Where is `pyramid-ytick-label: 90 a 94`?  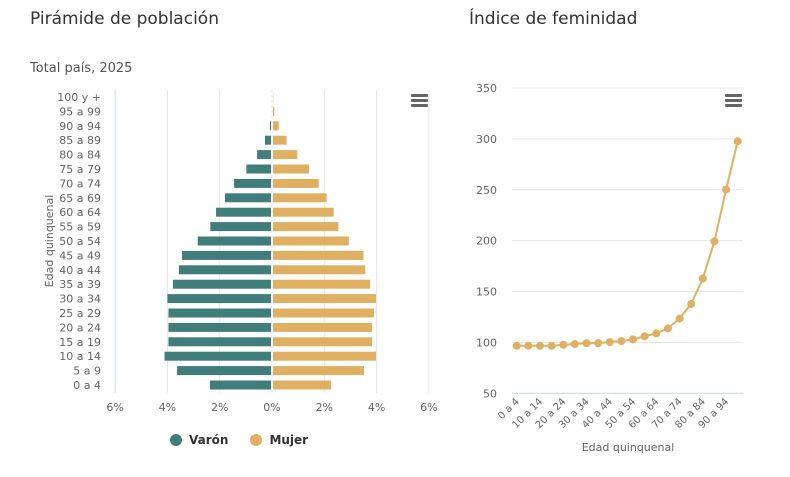 pyramid-ytick-label: 90 a 94 is located at coordinates (80, 126).